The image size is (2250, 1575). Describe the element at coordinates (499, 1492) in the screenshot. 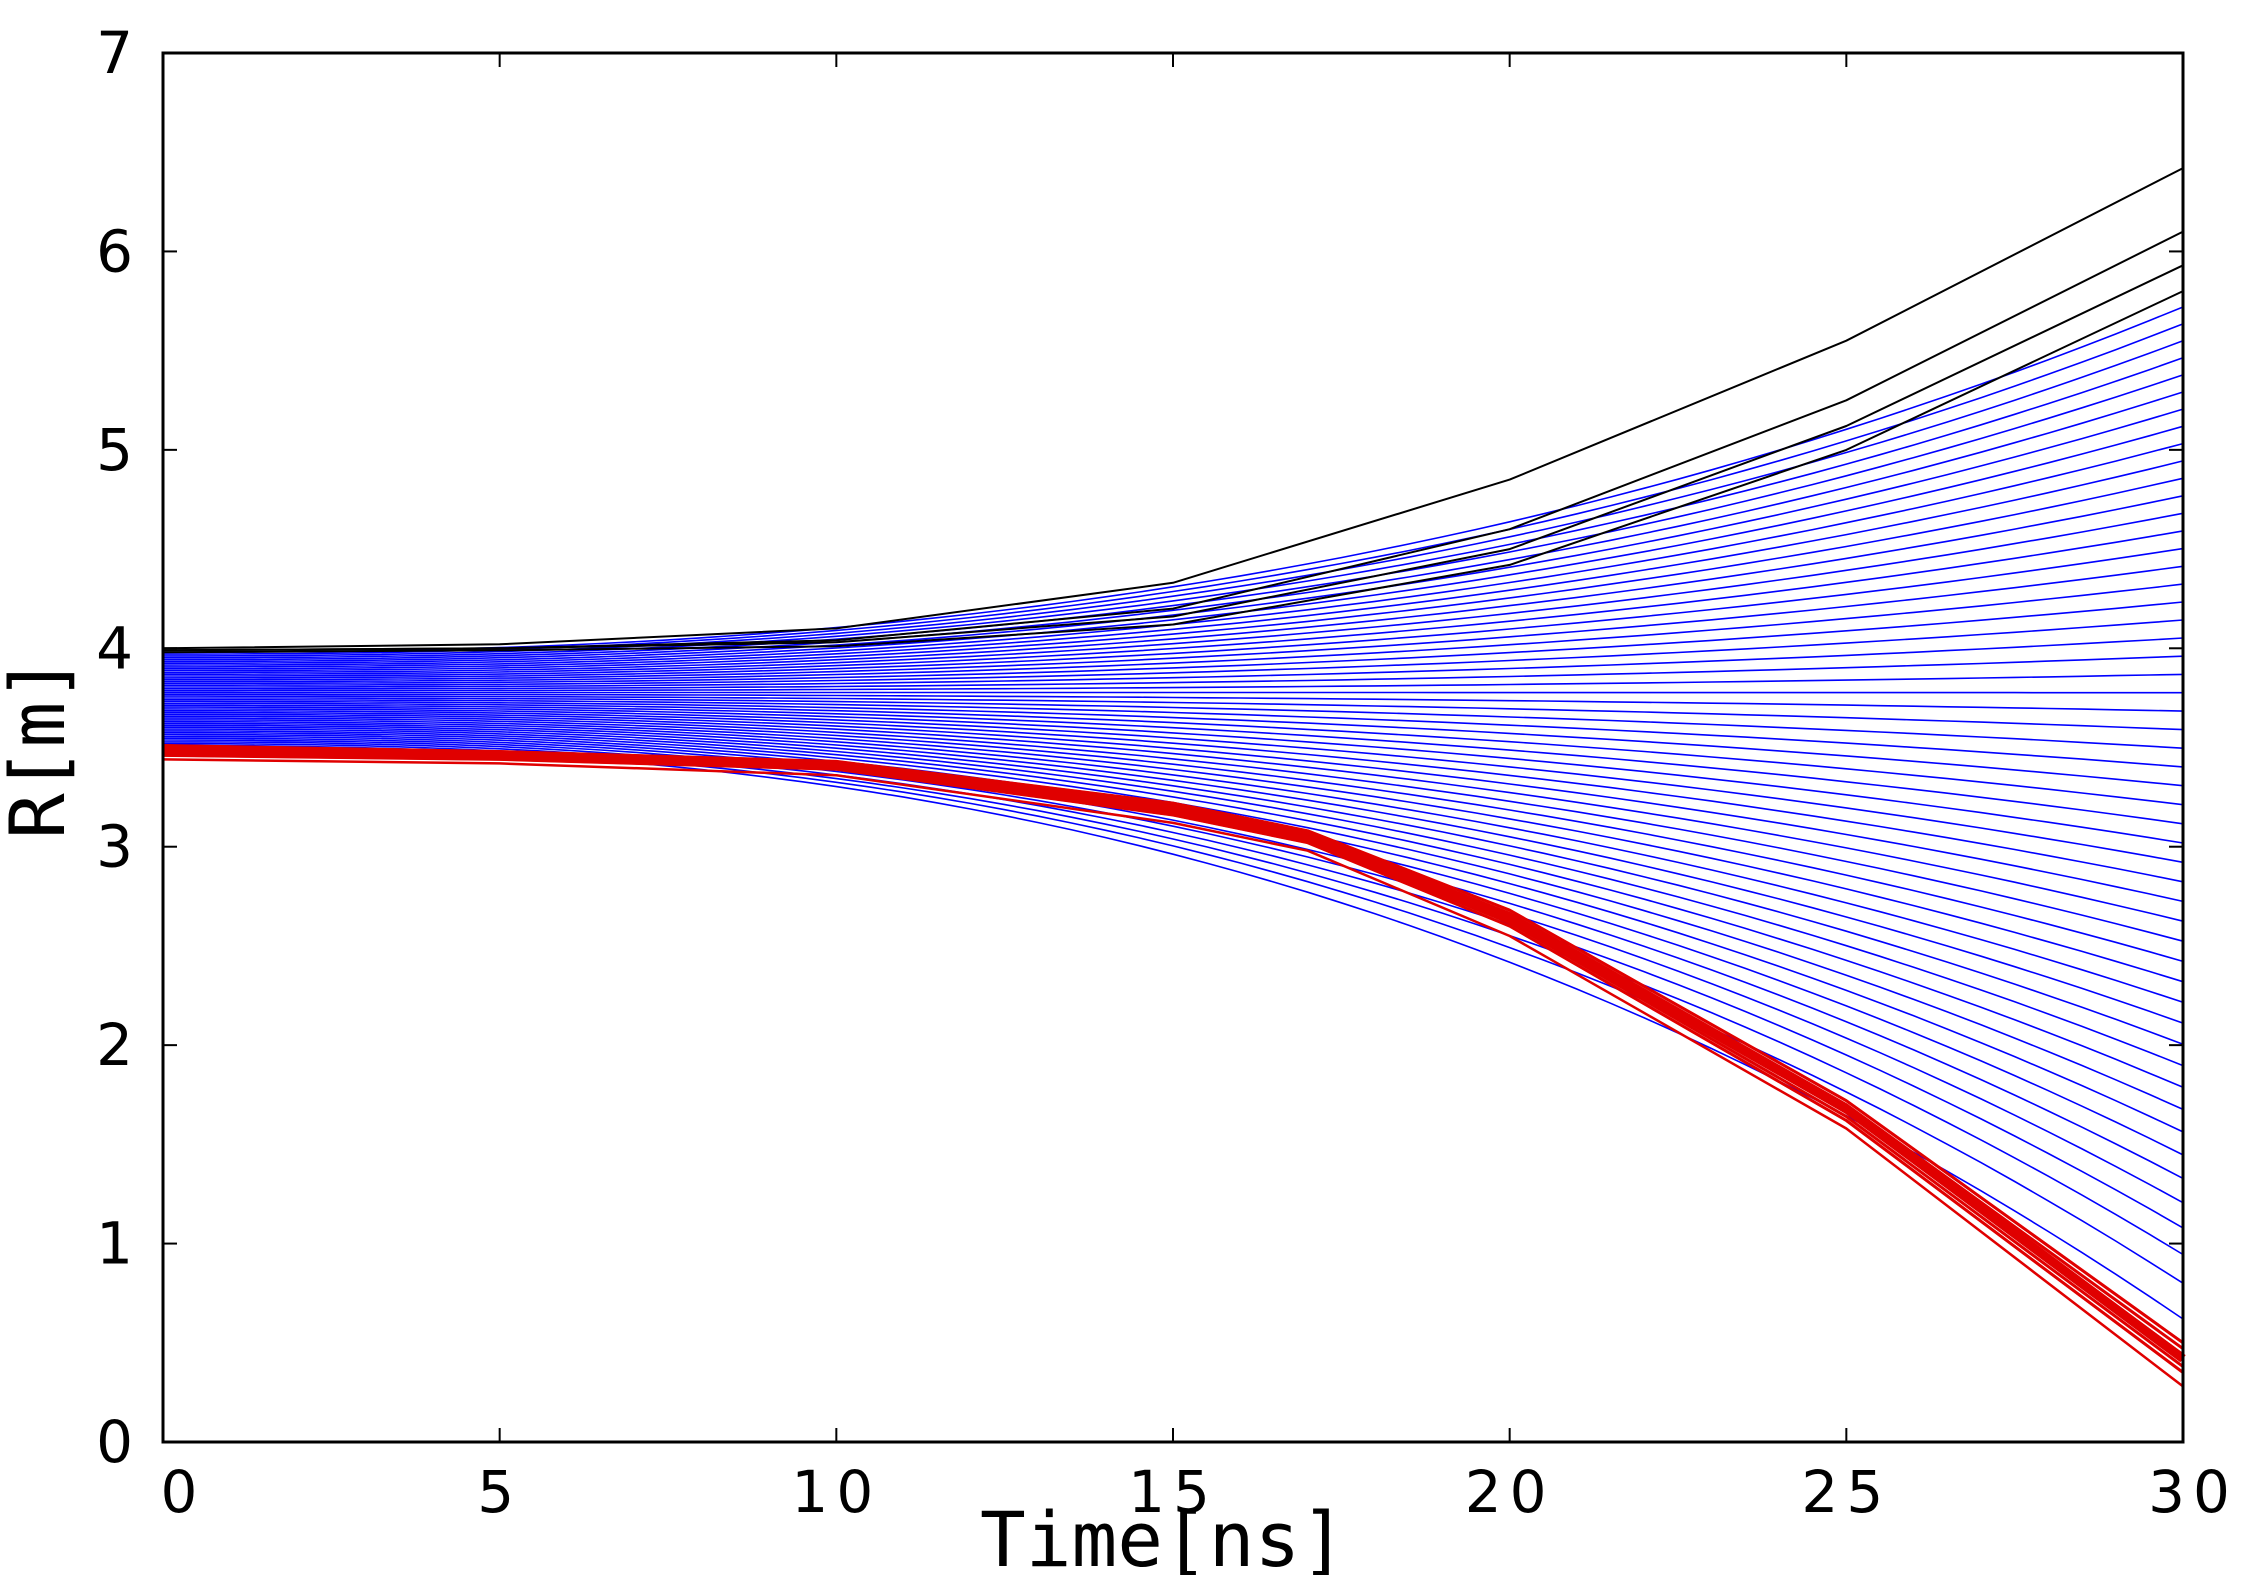

I see `x-tick-label: 5` at that location.